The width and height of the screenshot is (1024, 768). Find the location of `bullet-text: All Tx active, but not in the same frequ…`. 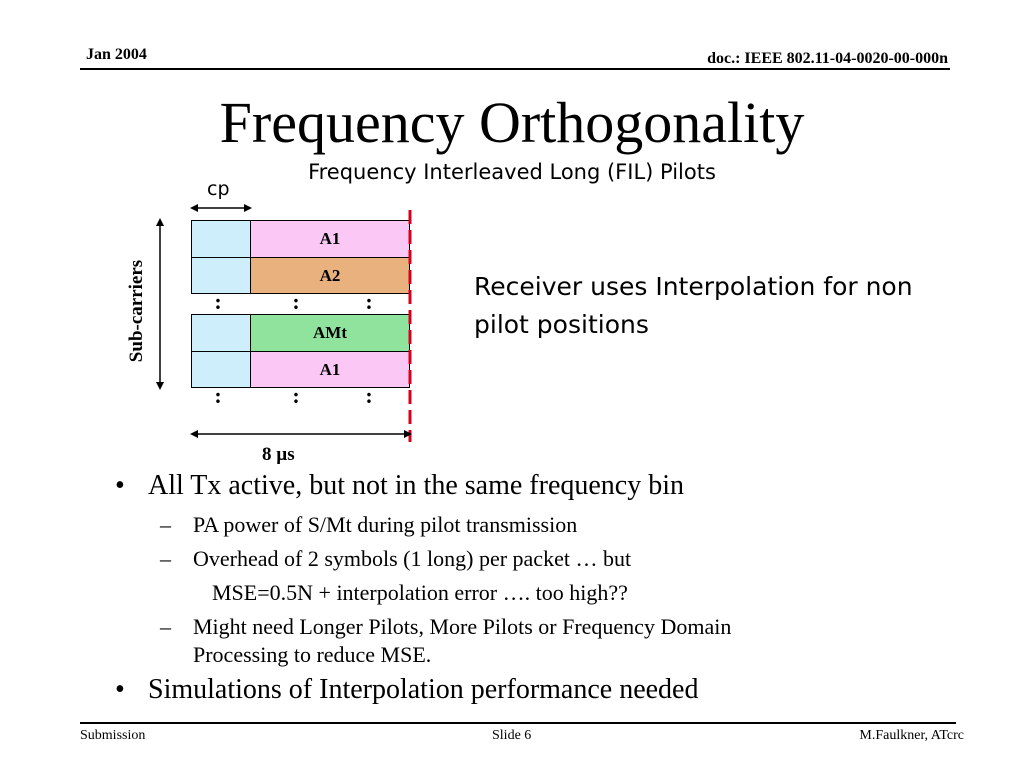

bullet-text: All Tx active, but not in the same frequ… is located at coordinates (416, 485).